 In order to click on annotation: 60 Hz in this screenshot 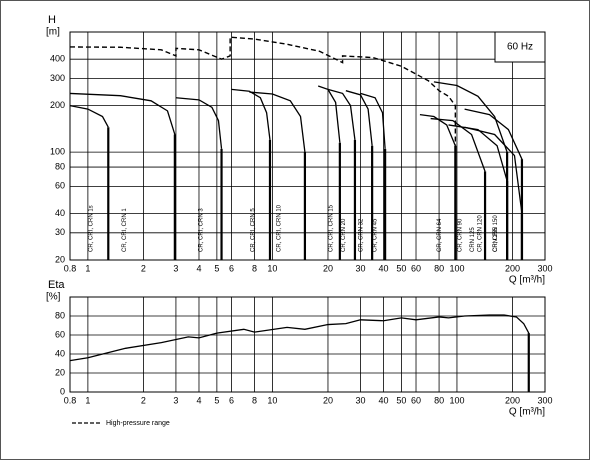, I will do `click(520, 47)`.